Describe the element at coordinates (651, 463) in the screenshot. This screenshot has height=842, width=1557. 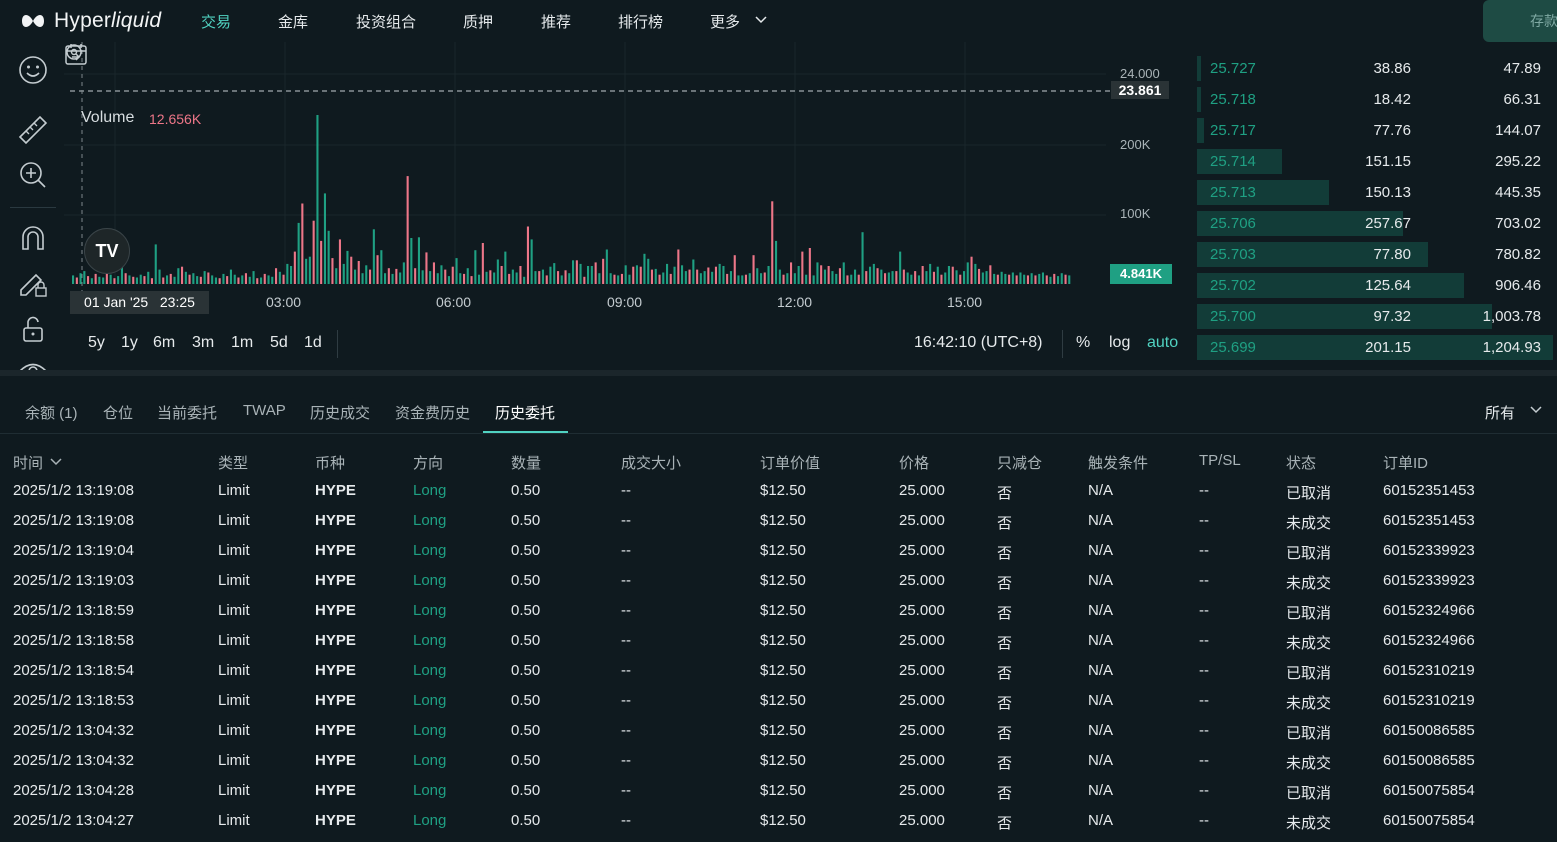
I see `column-header: 成交大小` at that location.